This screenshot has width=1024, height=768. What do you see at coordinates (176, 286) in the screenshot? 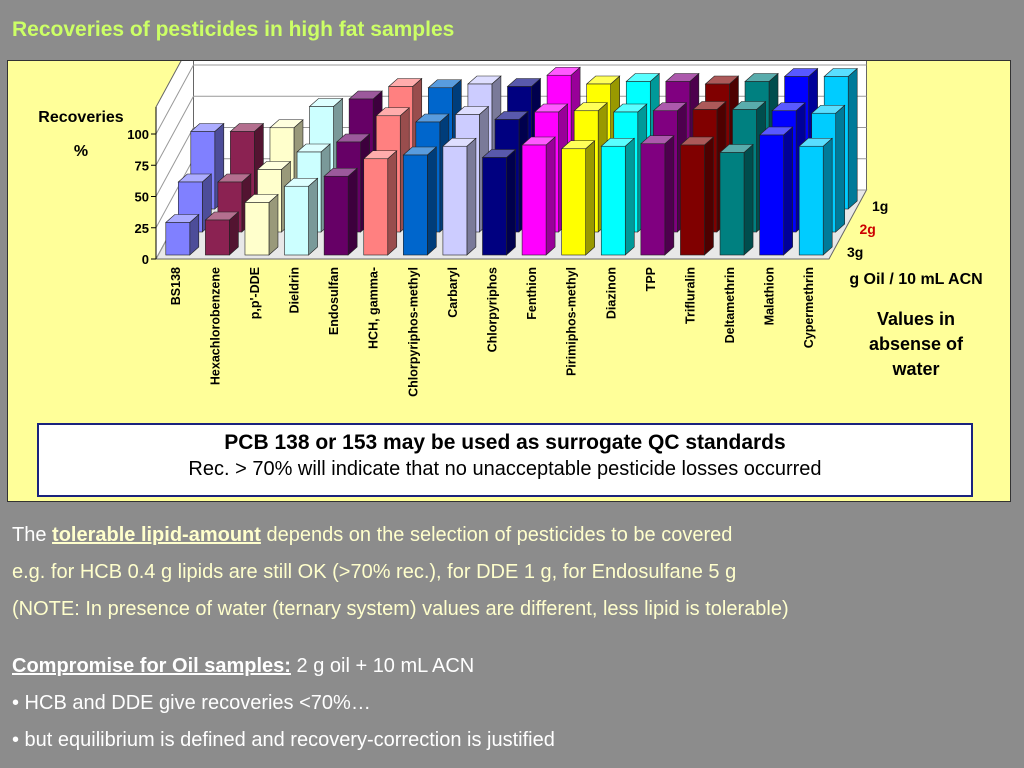
I see `x-tick-label: BS138` at bounding box center [176, 286].